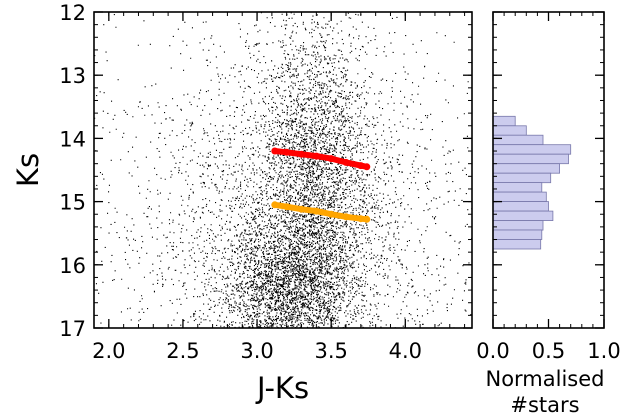  What do you see at coordinates (72, 139) in the screenshot?
I see `y-tick-label-2: 14` at bounding box center [72, 139].